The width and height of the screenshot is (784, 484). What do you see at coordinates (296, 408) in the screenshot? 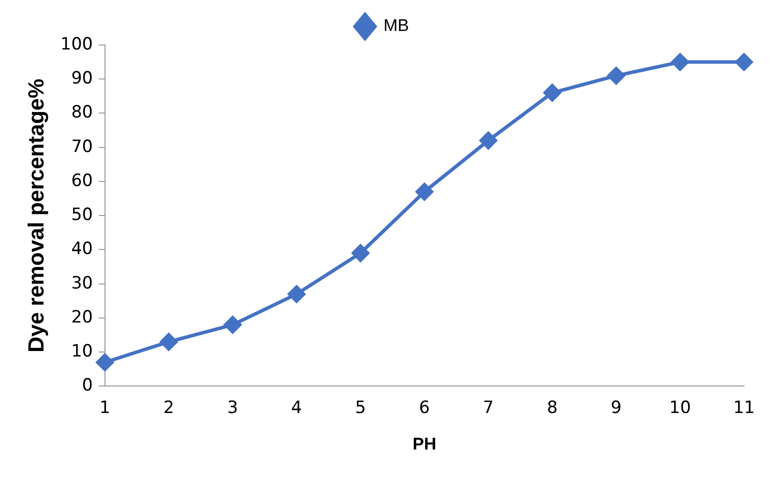
I see `x-tick-label: 4` at bounding box center [296, 408].